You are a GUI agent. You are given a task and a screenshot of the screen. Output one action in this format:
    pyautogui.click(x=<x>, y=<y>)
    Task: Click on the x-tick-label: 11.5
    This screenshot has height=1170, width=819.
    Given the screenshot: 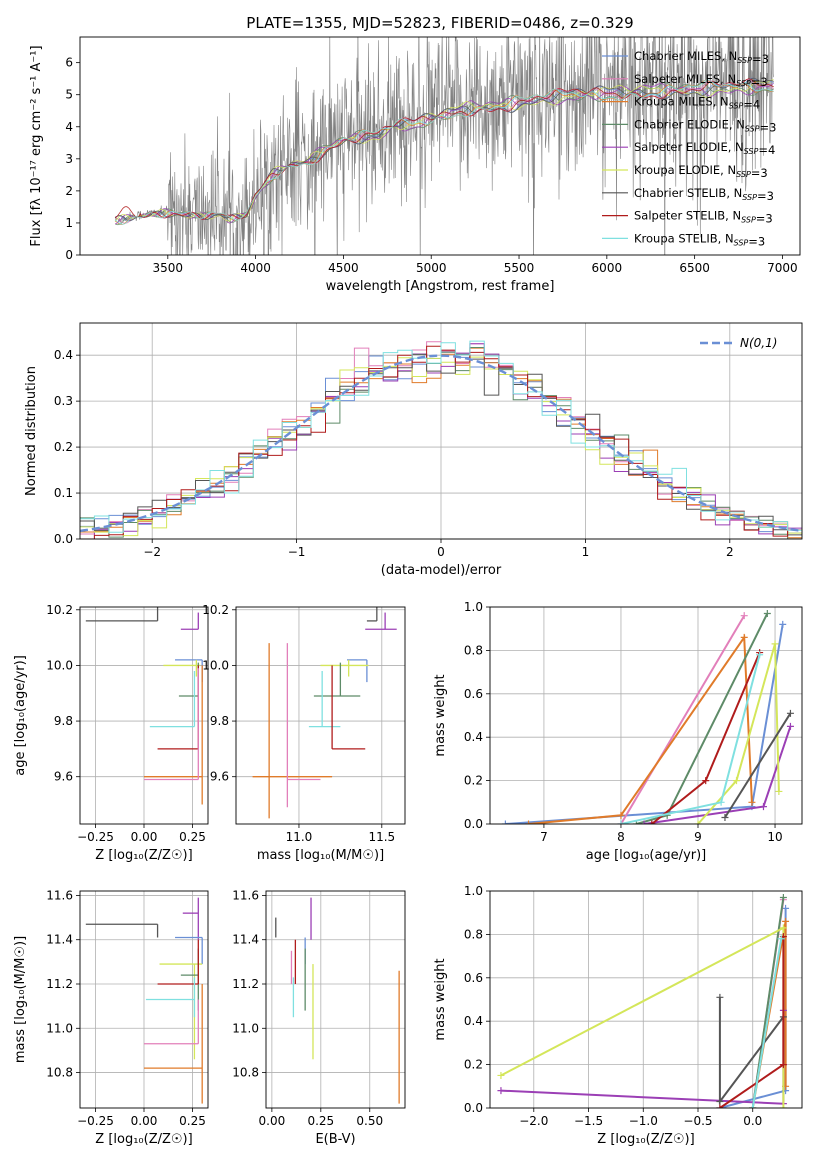 What is the action you would take?
    pyautogui.click(x=381, y=837)
    